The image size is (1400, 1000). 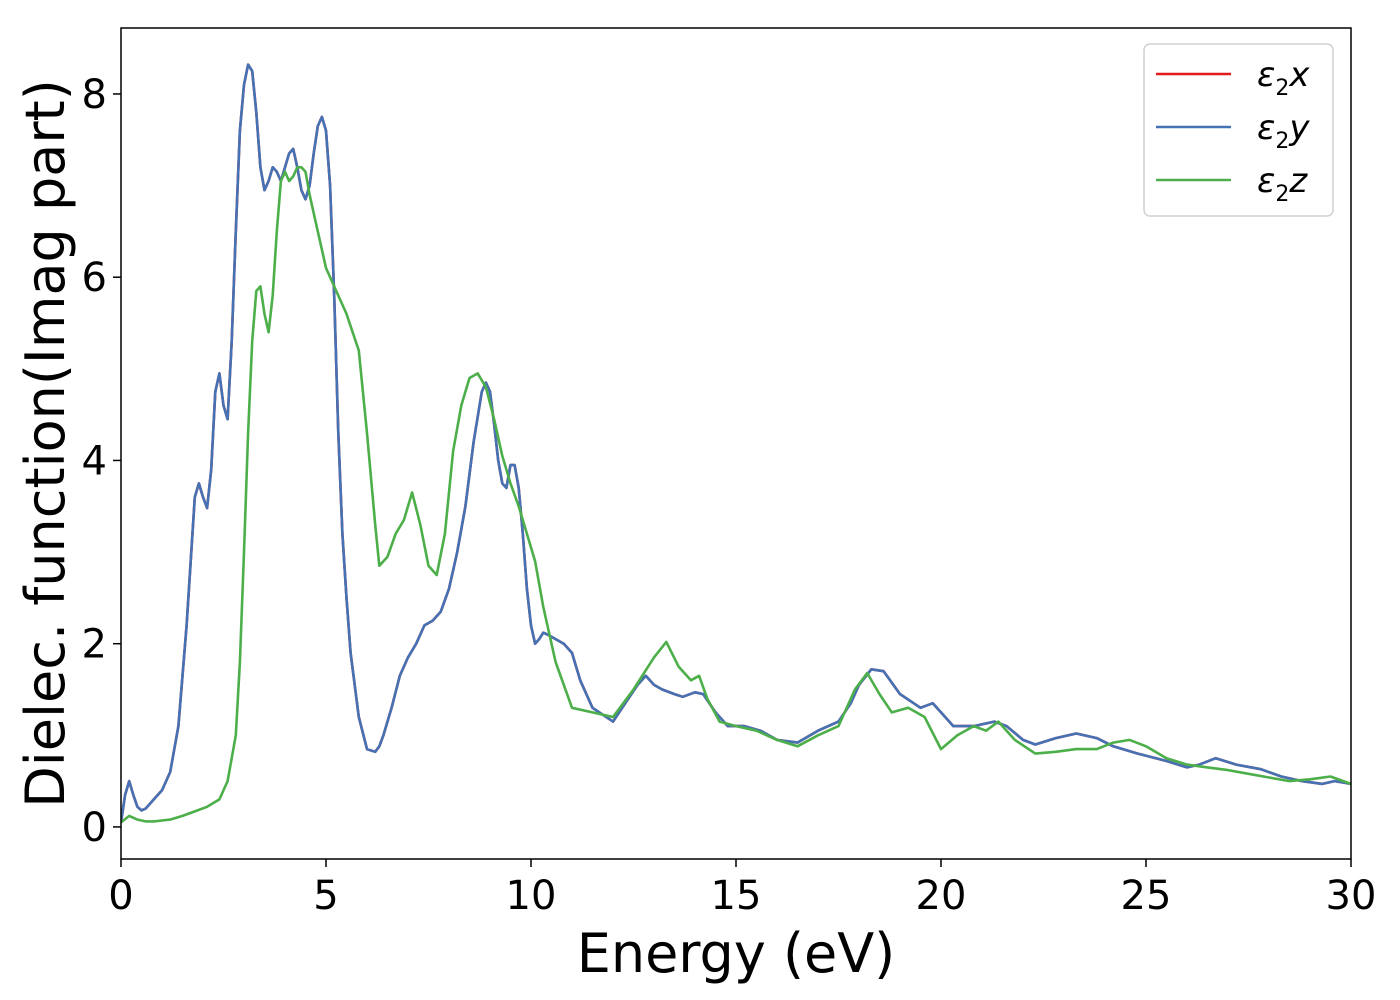 What do you see at coordinates (1299, 128) in the screenshot?
I see `legend-variable: y` at bounding box center [1299, 128].